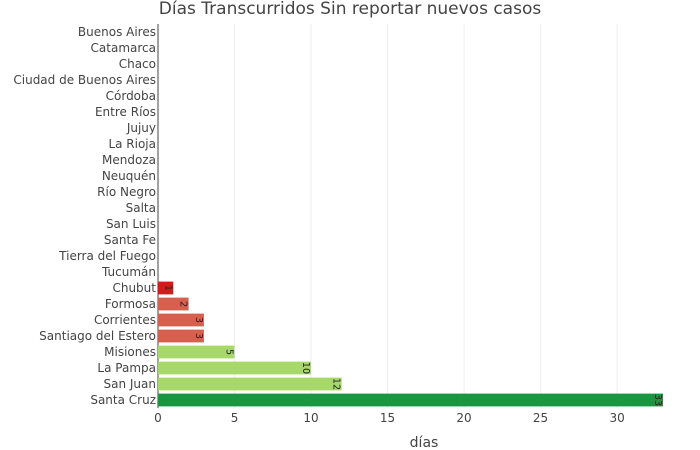 The height and width of the screenshot is (450, 700). Describe the element at coordinates (540, 418) in the screenshot. I see `x-tick-label: 25` at that location.